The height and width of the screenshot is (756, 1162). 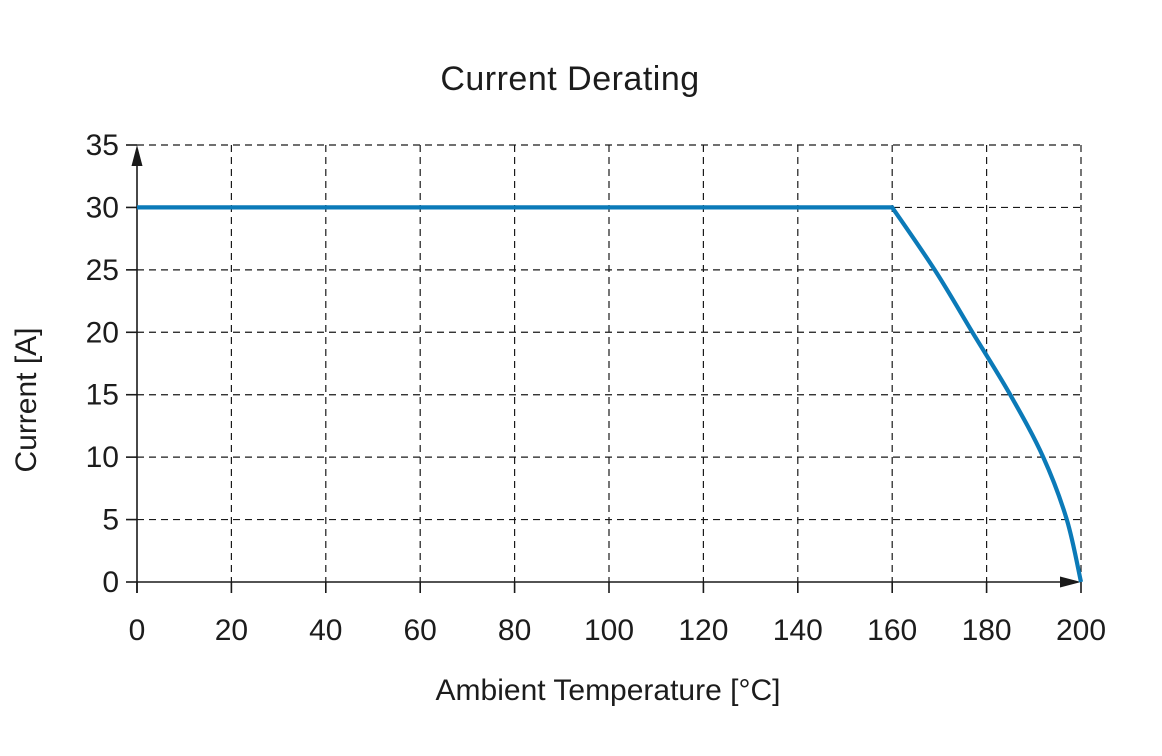 I want to click on y-tick-label: 10, so click(x=102, y=457).